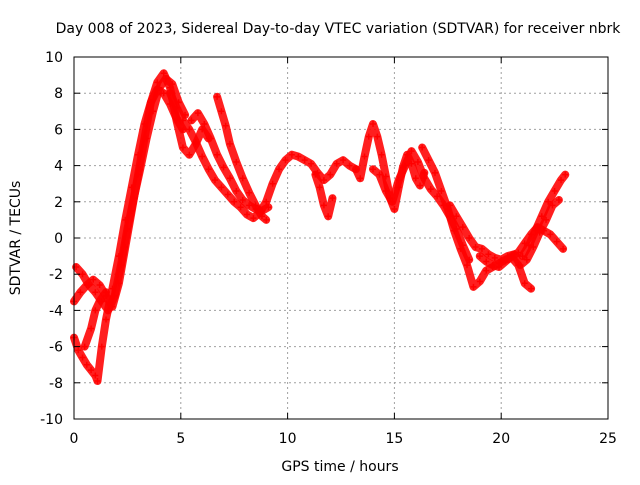 This screenshot has width=640, height=485. Describe the element at coordinates (56, 348) in the screenshot. I see `y-tick-label: -6` at that location.